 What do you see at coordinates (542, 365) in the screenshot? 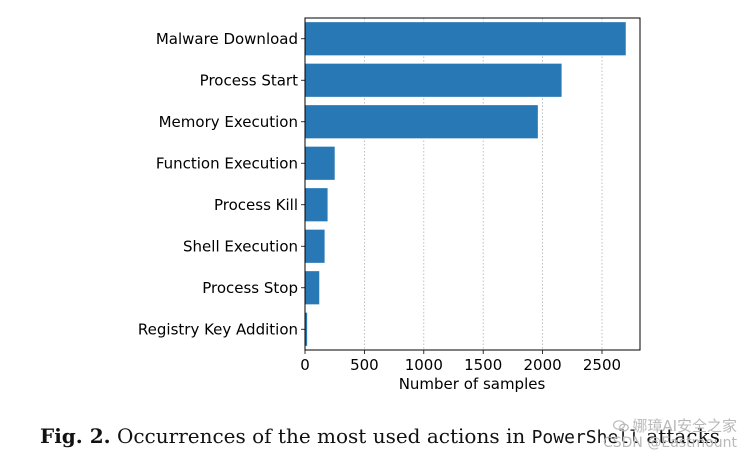
I see `x-tick-label: 2000` at bounding box center [542, 365].